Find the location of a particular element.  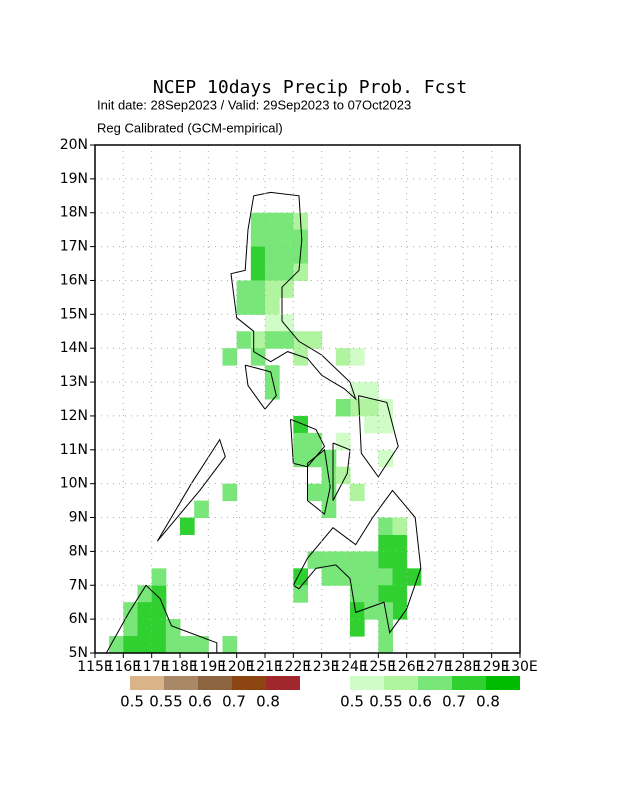

legend-label: 0.55 is located at coordinates (385, 702).